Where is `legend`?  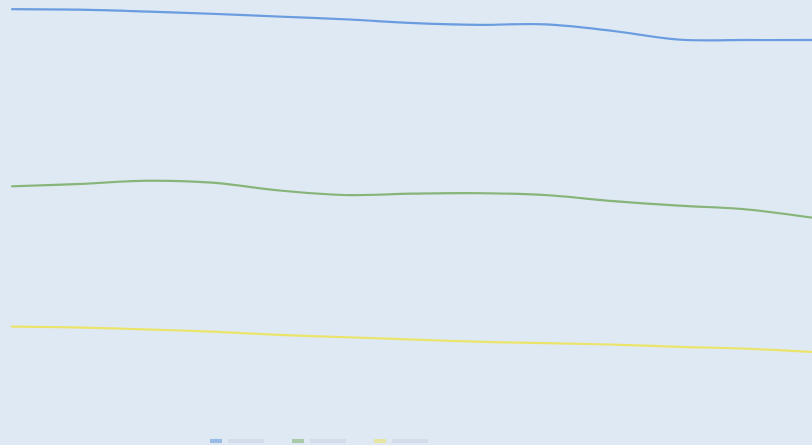 legend is located at coordinates (319, 441).